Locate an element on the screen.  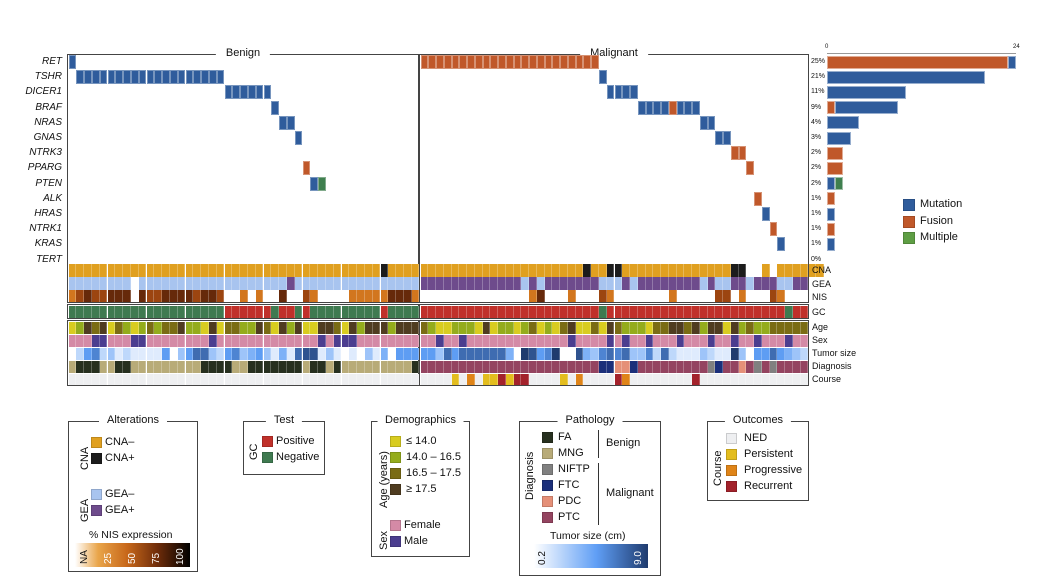
gene-label-pparg: PPARG is located at coordinates (44, 168).